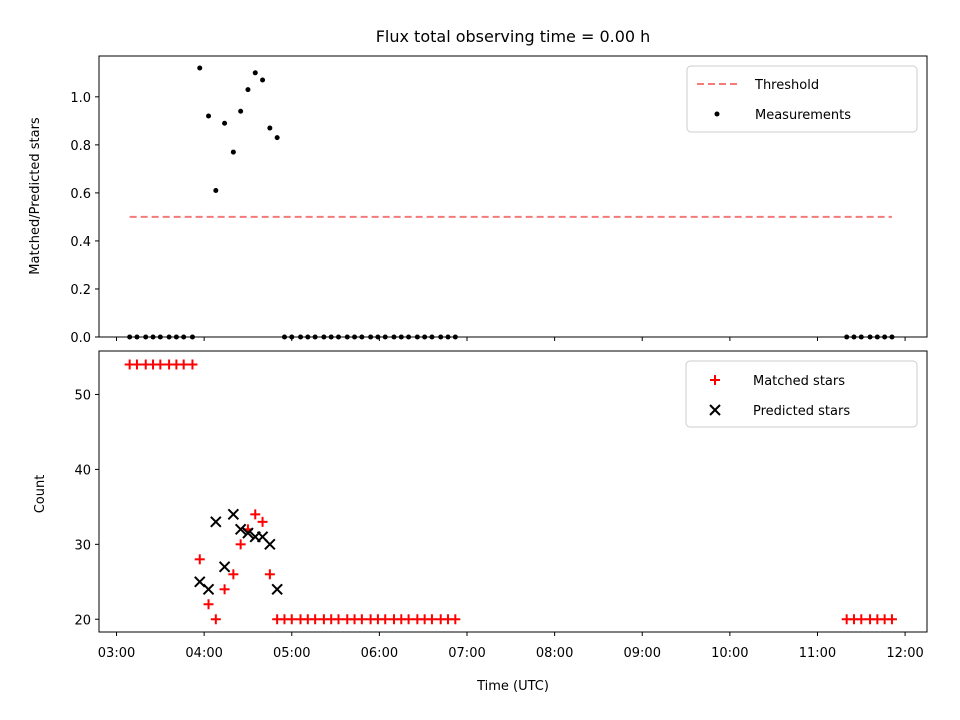 This screenshot has height=720, width=960. What do you see at coordinates (379, 653) in the screenshot?
I see `bottom-x-tick-label: 06:00` at bounding box center [379, 653].